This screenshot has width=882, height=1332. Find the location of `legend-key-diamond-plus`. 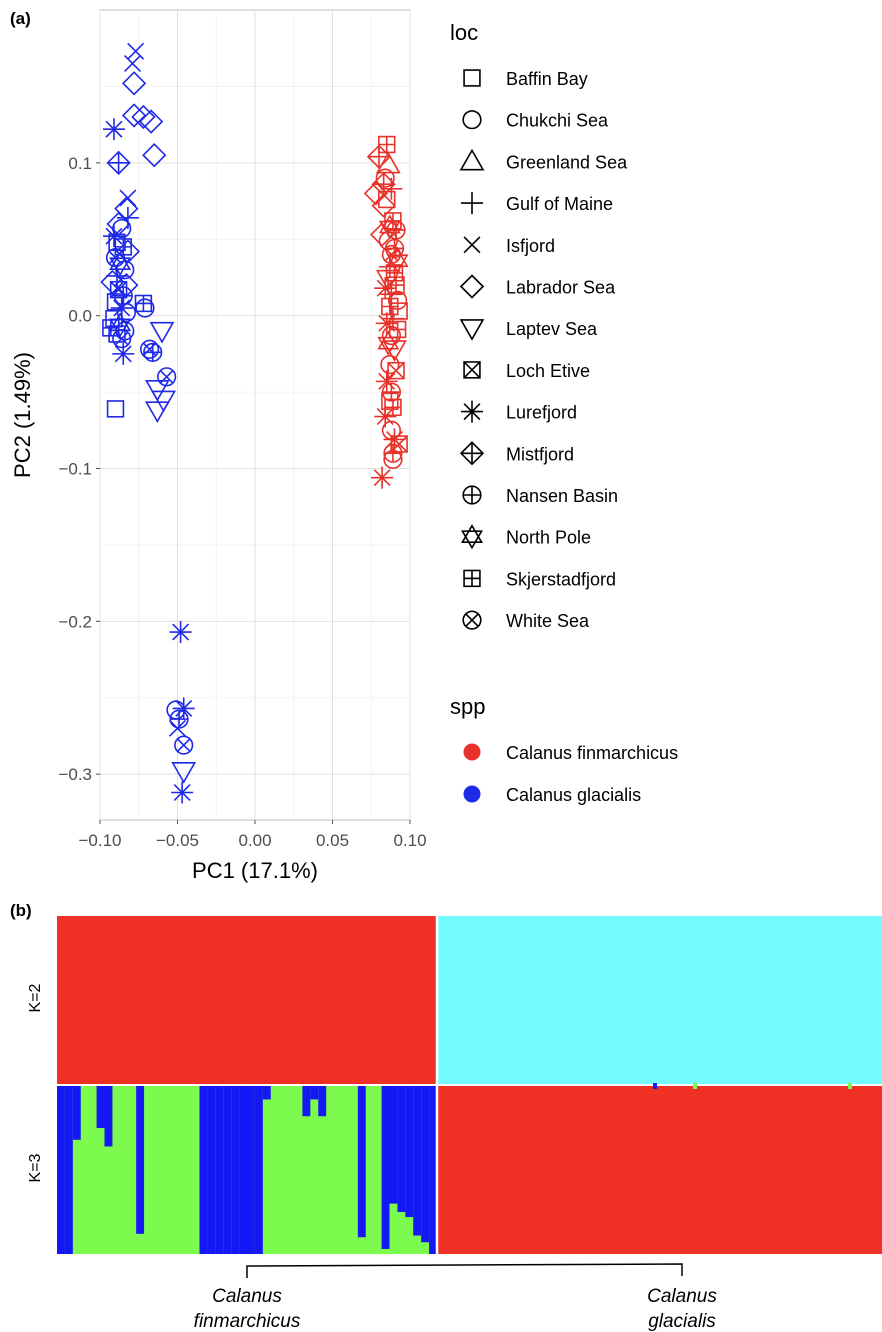

legend-key-diamond-plus is located at coordinates (472, 453).